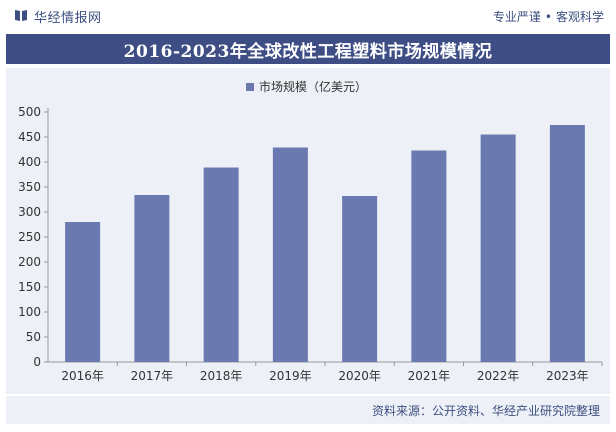 The image size is (616, 432). What do you see at coordinates (29, 237) in the screenshot?
I see `y-tick-label: 250` at bounding box center [29, 237].